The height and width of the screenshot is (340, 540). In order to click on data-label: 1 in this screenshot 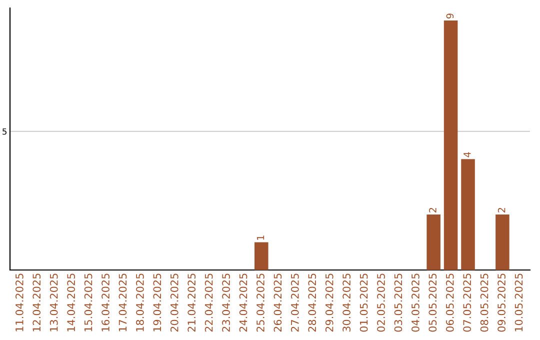, I will do `click(260, 238)`.